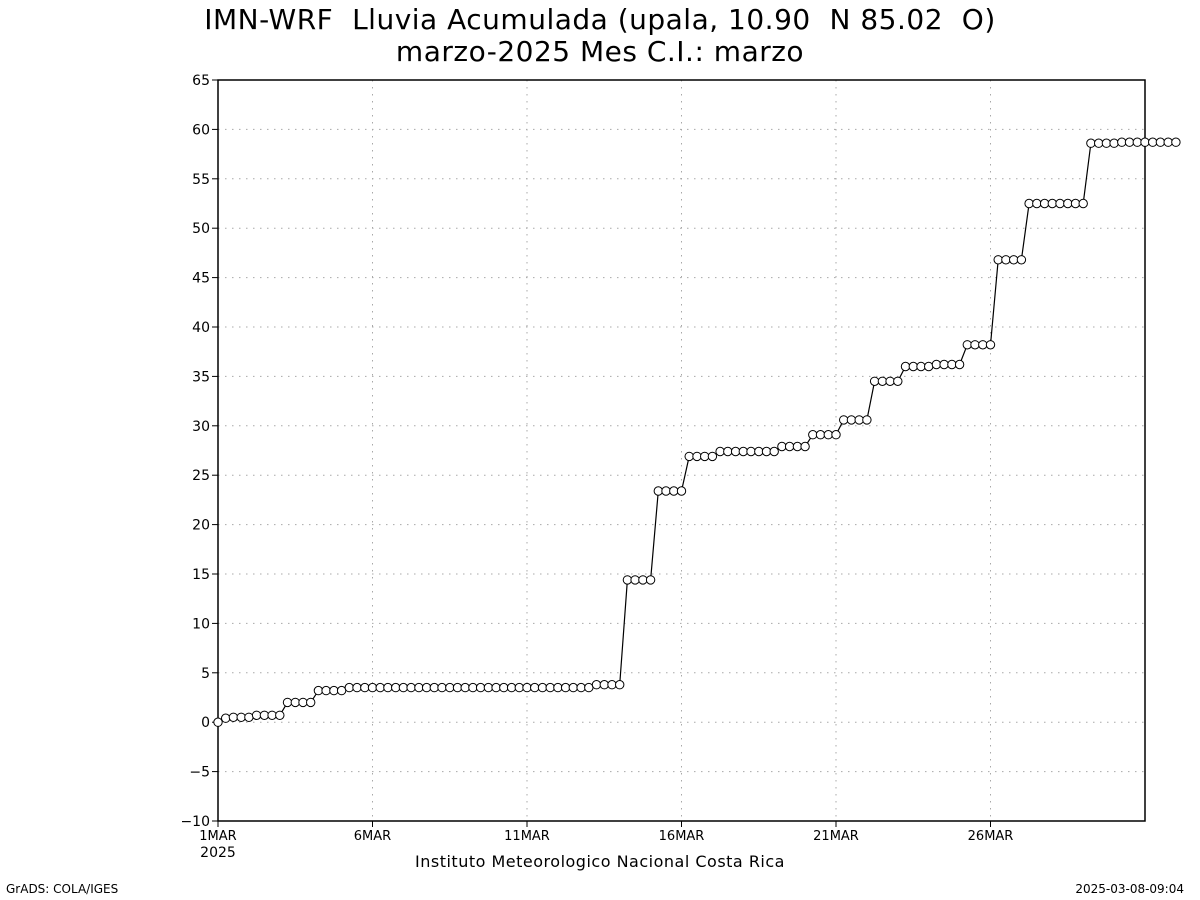 The height and width of the screenshot is (900, 1200). What do you see at coordinates (201, 377) in the screenshot?
I see `y-tick-label: 35` at bounding box center [201, 377].